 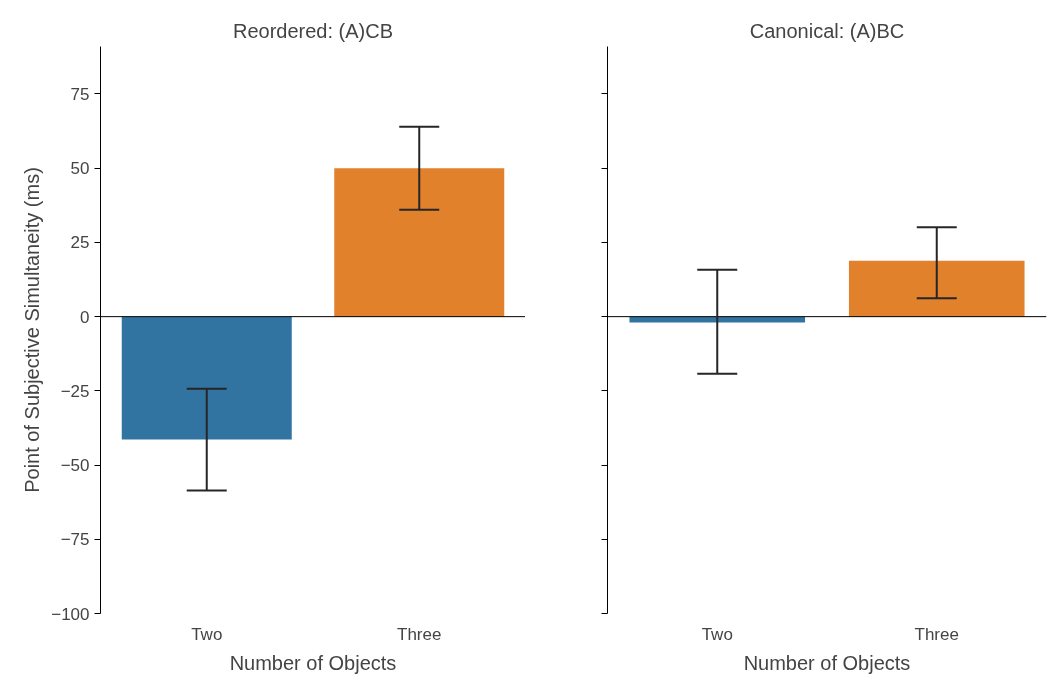 What do you see at coordinates (32, 330) in the screenshot?
I see `y-axis-title: Point of Subjective Simultaneity (ms)` at bounding box center [32, 330].